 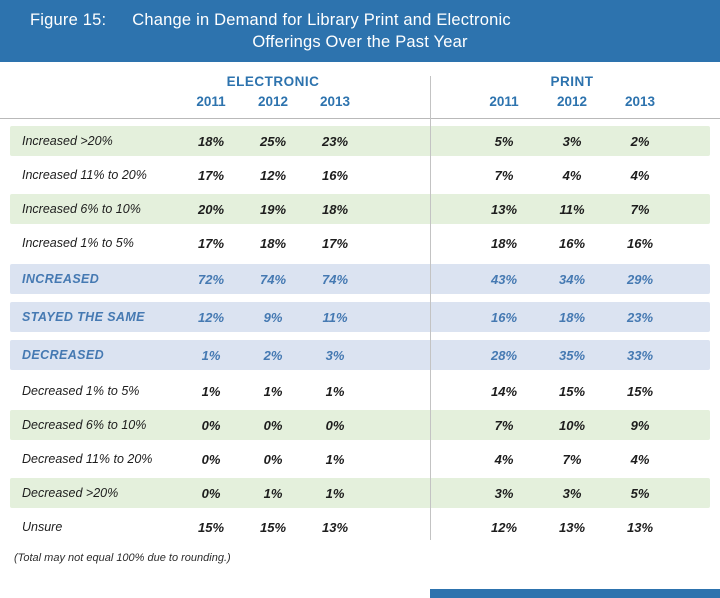 I want to click on row-label: Increased 1% to 5%, so click(x=78, y=243).